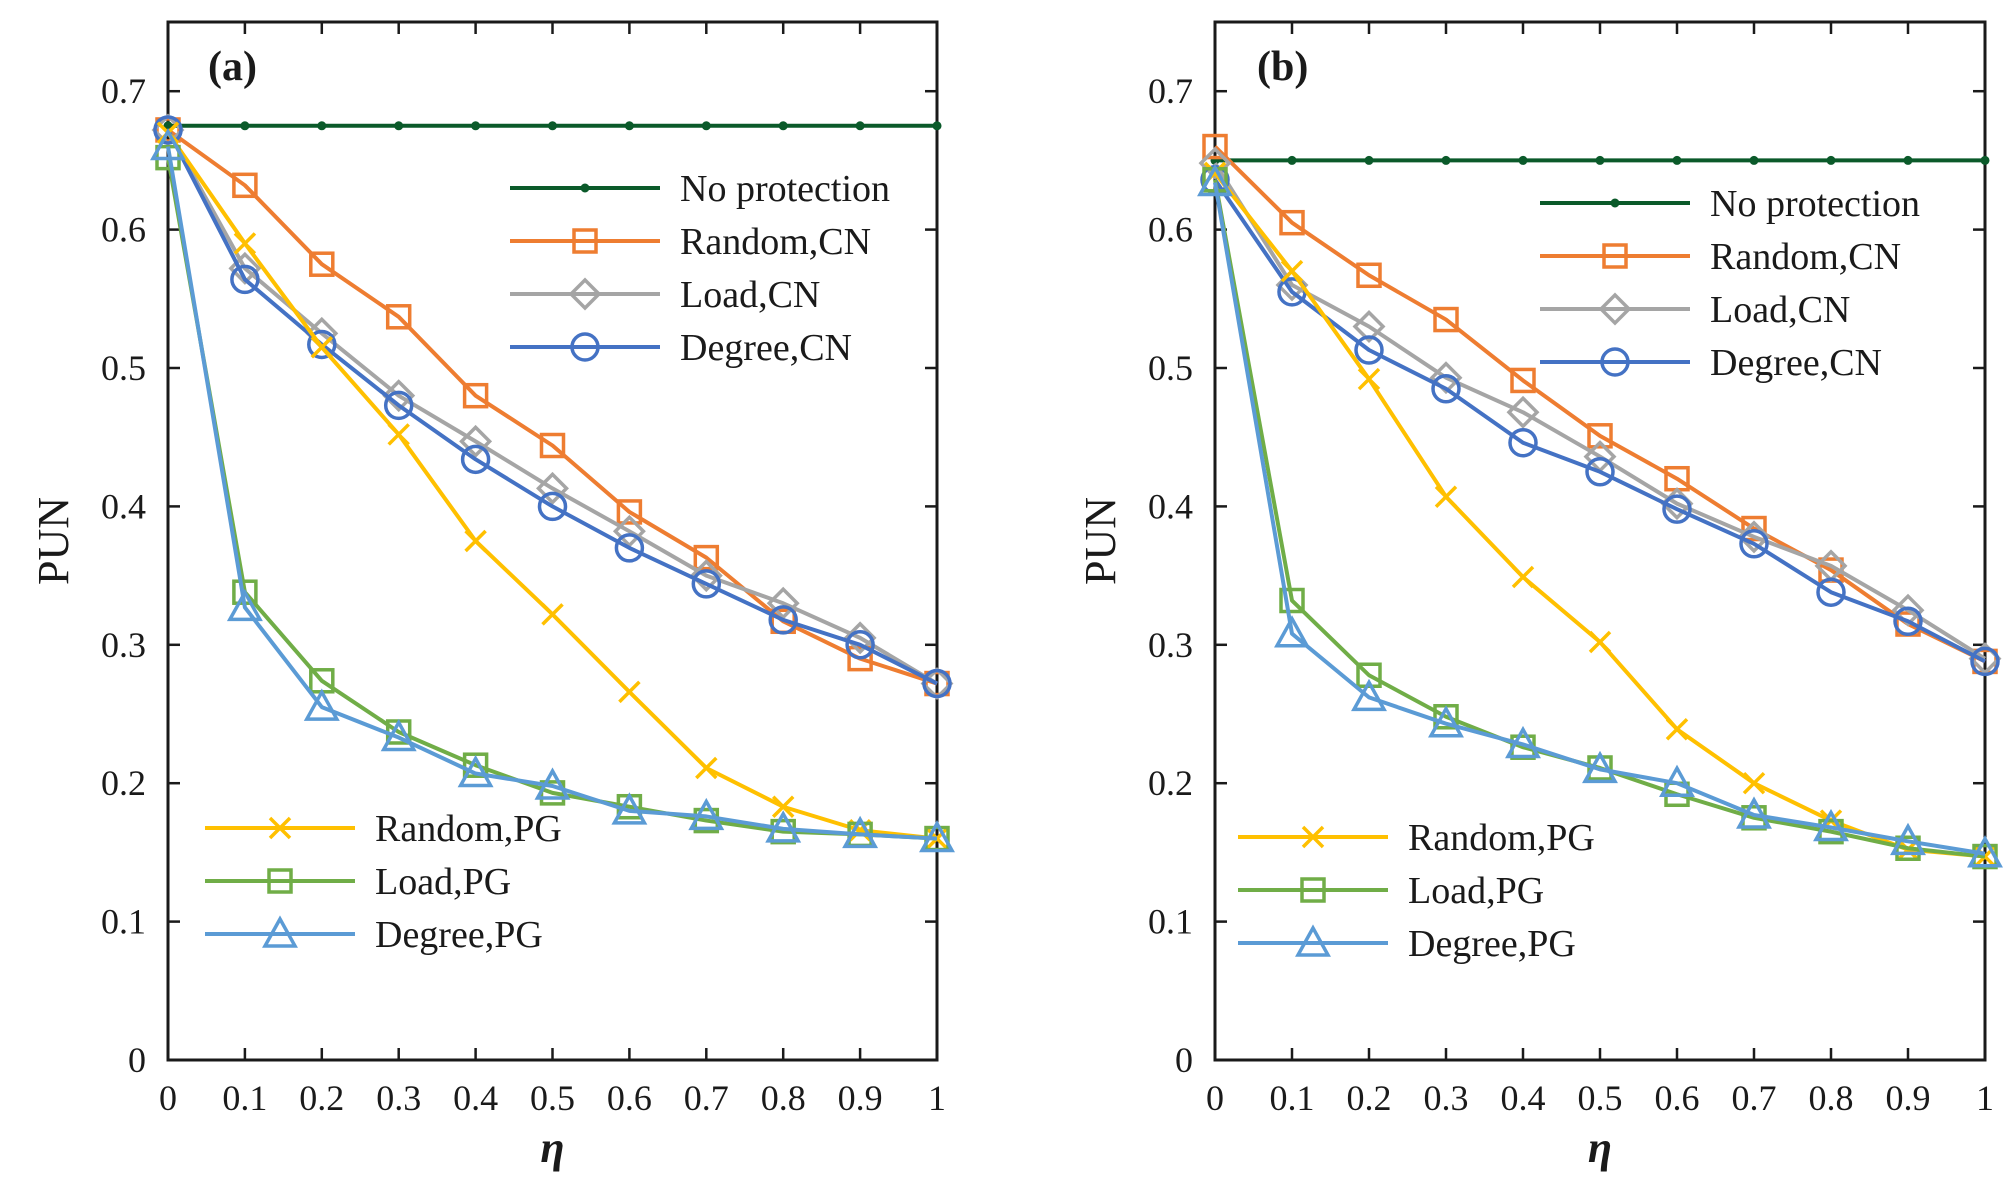 This screenshot has height=1192, width=2012. Describe the element at coordinates (1677, 1098) in the screenshot. I see `x-tick-label: 0.6` at that location.